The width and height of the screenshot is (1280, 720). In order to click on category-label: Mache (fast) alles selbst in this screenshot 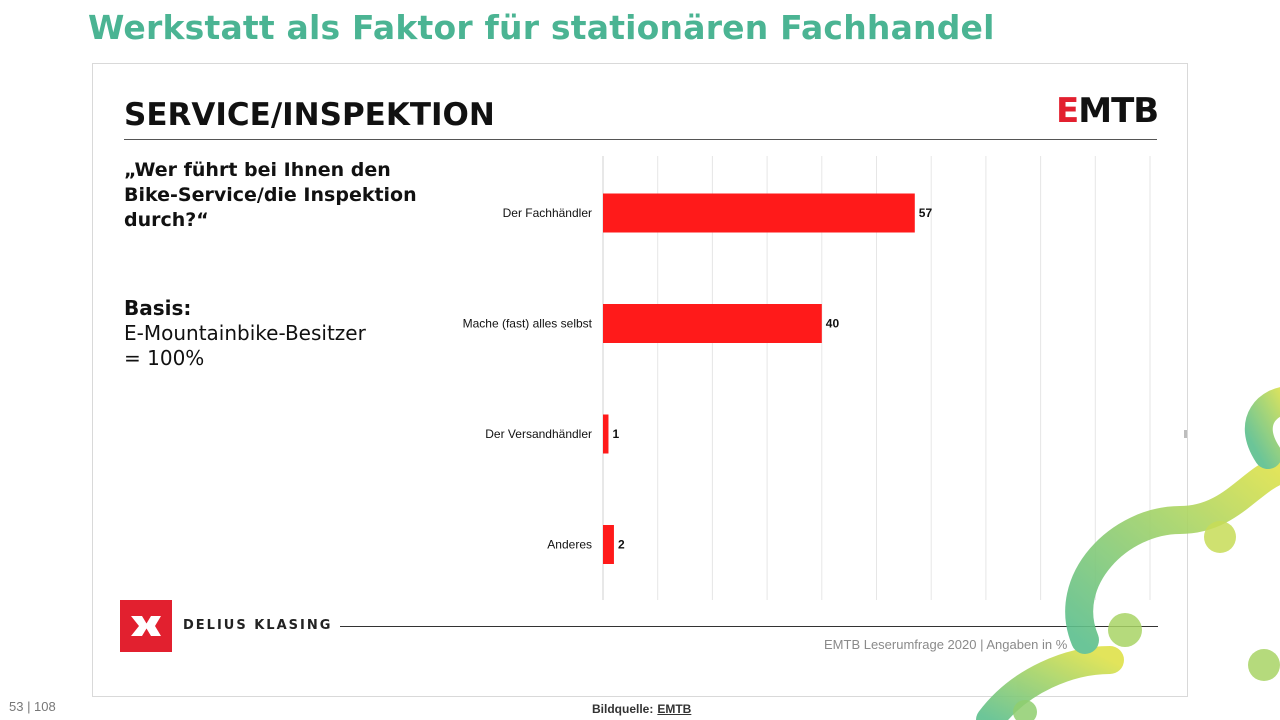, I will do `click(528, 324)`.